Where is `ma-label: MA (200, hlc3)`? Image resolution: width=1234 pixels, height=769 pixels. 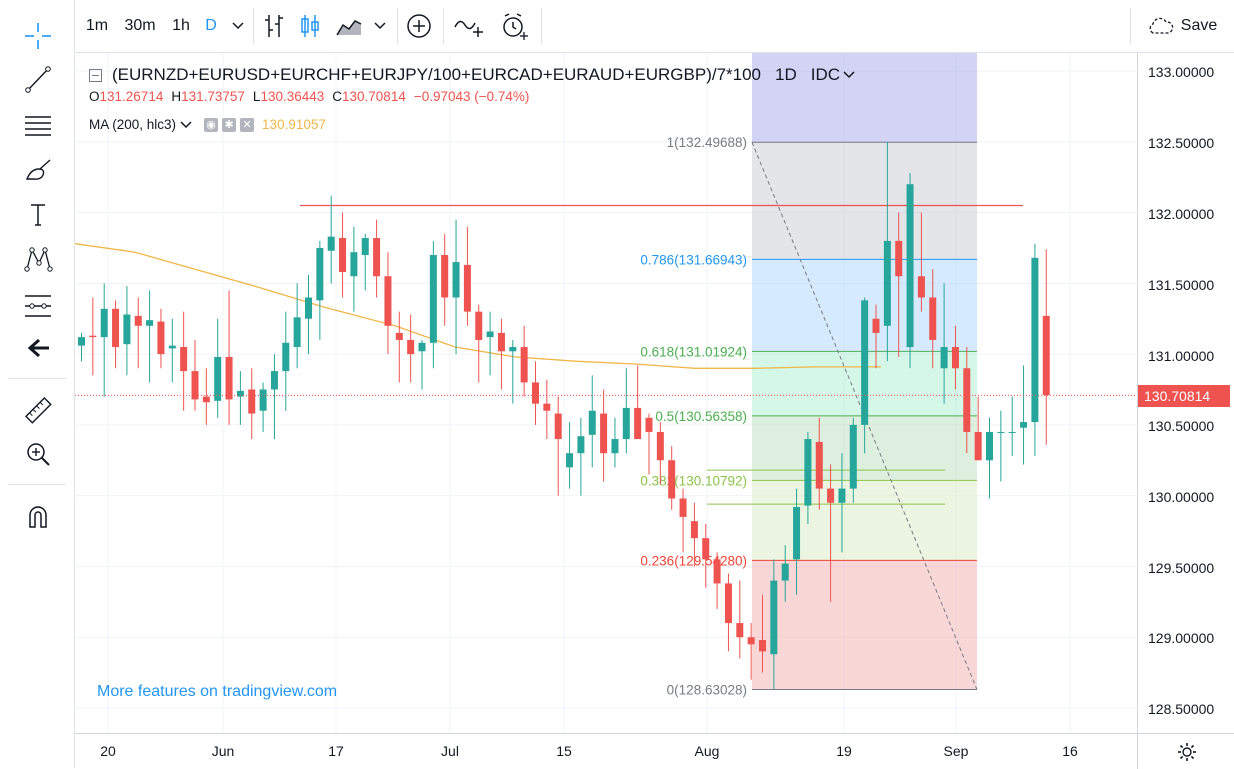
ma-label: MA (200, hlc3) is located at coordinates (133, 124).